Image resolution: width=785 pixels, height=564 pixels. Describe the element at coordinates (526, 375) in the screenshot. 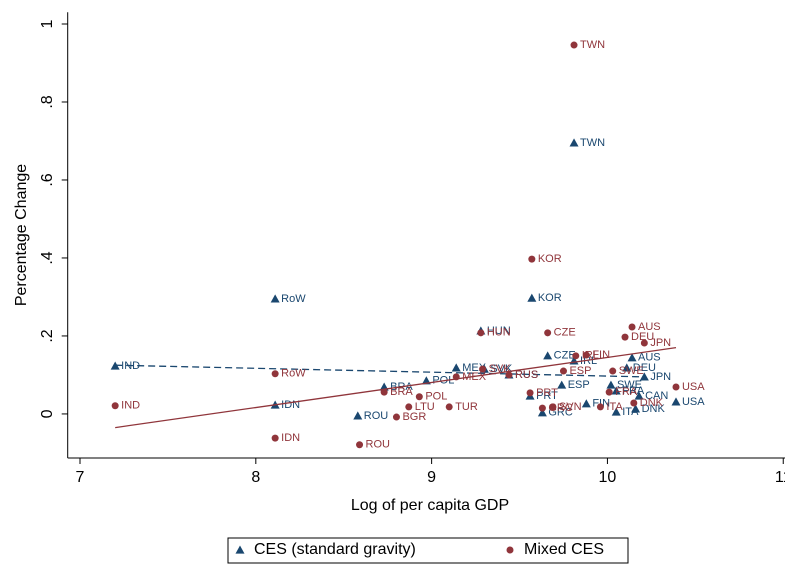

I see `point-label: RUS` at that location.